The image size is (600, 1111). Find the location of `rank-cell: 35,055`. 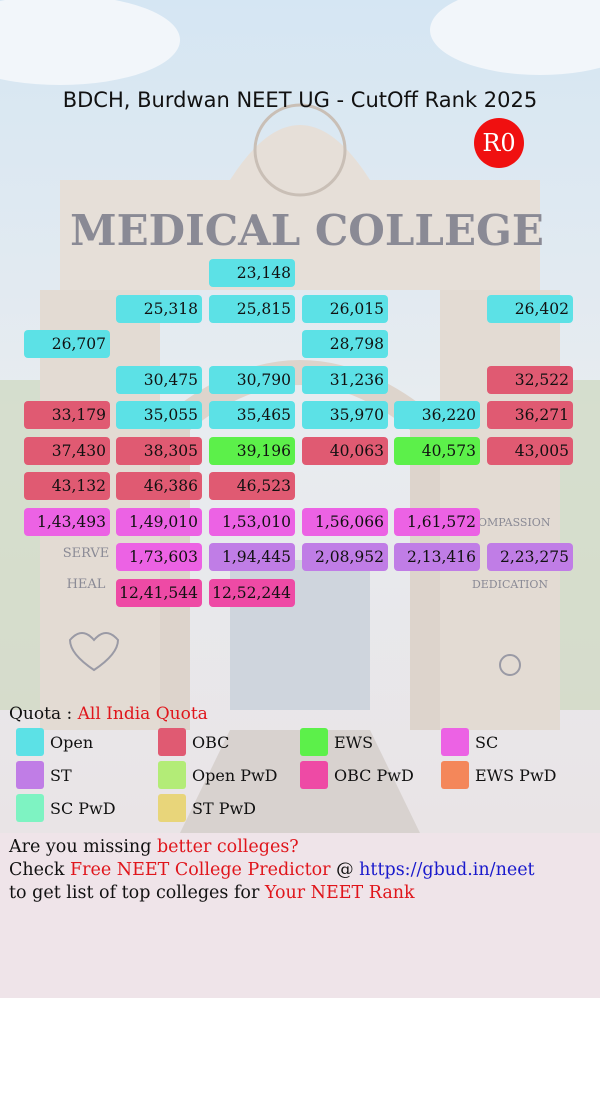

rank-cell: 35,055 is located at coordinates (159, 415).